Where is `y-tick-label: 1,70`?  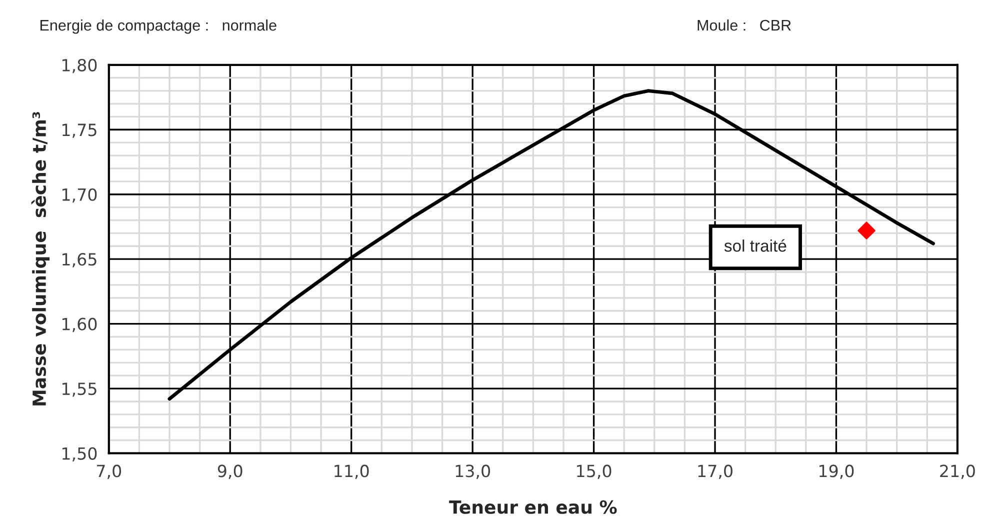 y-tick-label: 1,70 is located at coordinates (79, 195).